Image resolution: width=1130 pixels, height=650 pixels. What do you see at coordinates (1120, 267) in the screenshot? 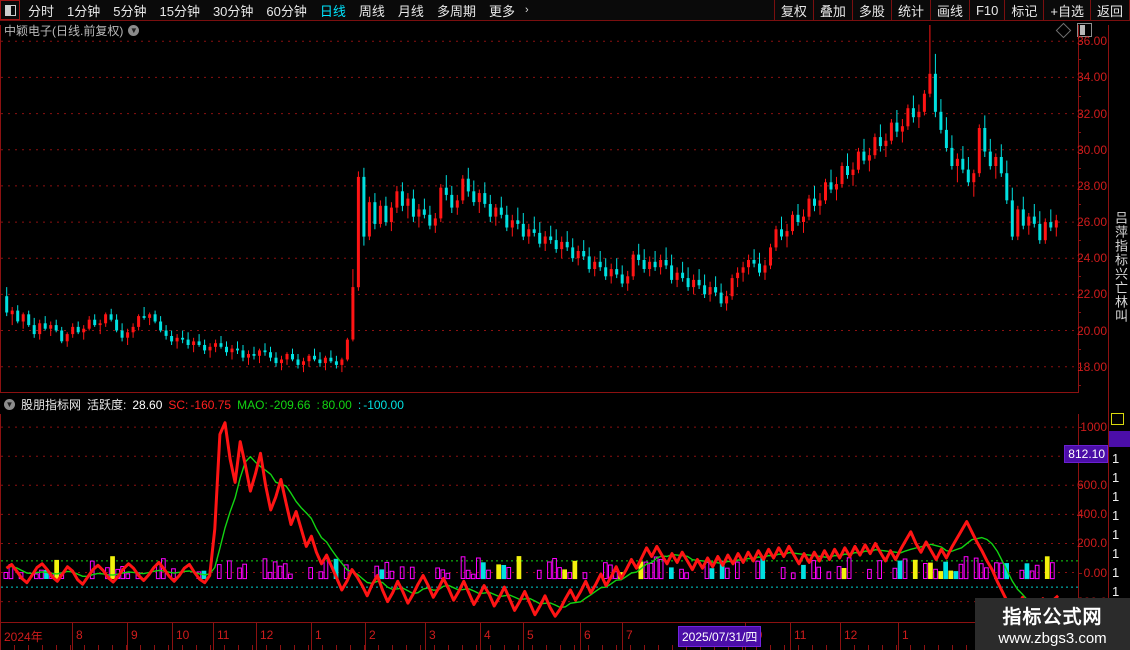
I see `right-strip-vertical-text: 吕萍指标兴亡林叫` at bounding box center [1120, 267].